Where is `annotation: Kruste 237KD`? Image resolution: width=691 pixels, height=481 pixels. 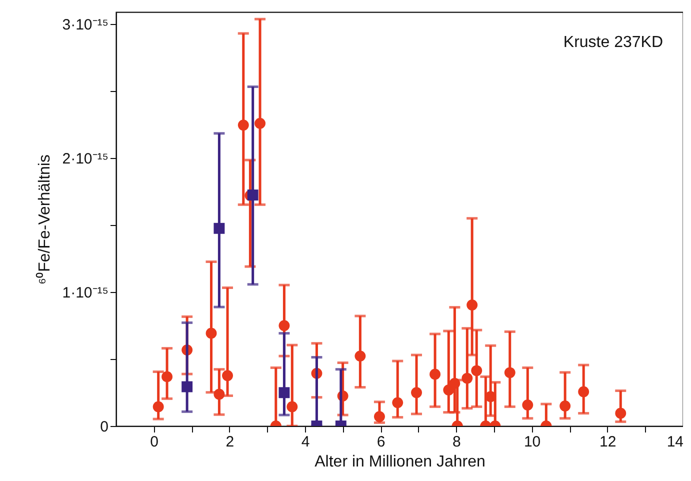
annotation: Kruste 237KD is located at coordinates (613, 42).